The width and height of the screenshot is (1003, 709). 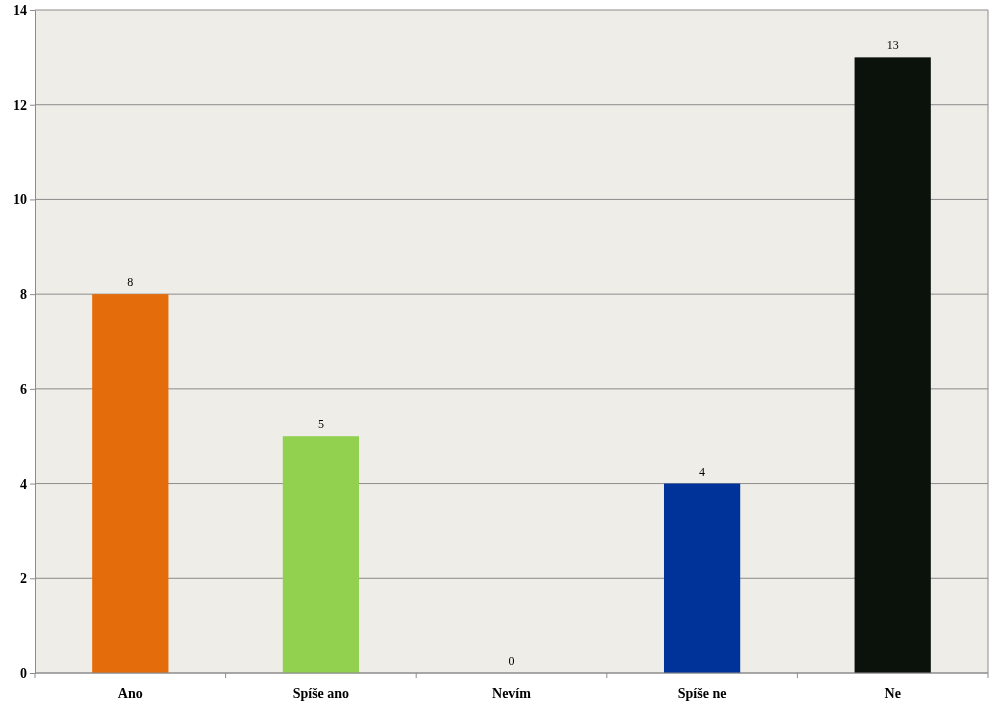 What do you see at coordinates (23, 389) in the screenshot?
I see `y-tick-label: 6` at bounding box center [23, 389].